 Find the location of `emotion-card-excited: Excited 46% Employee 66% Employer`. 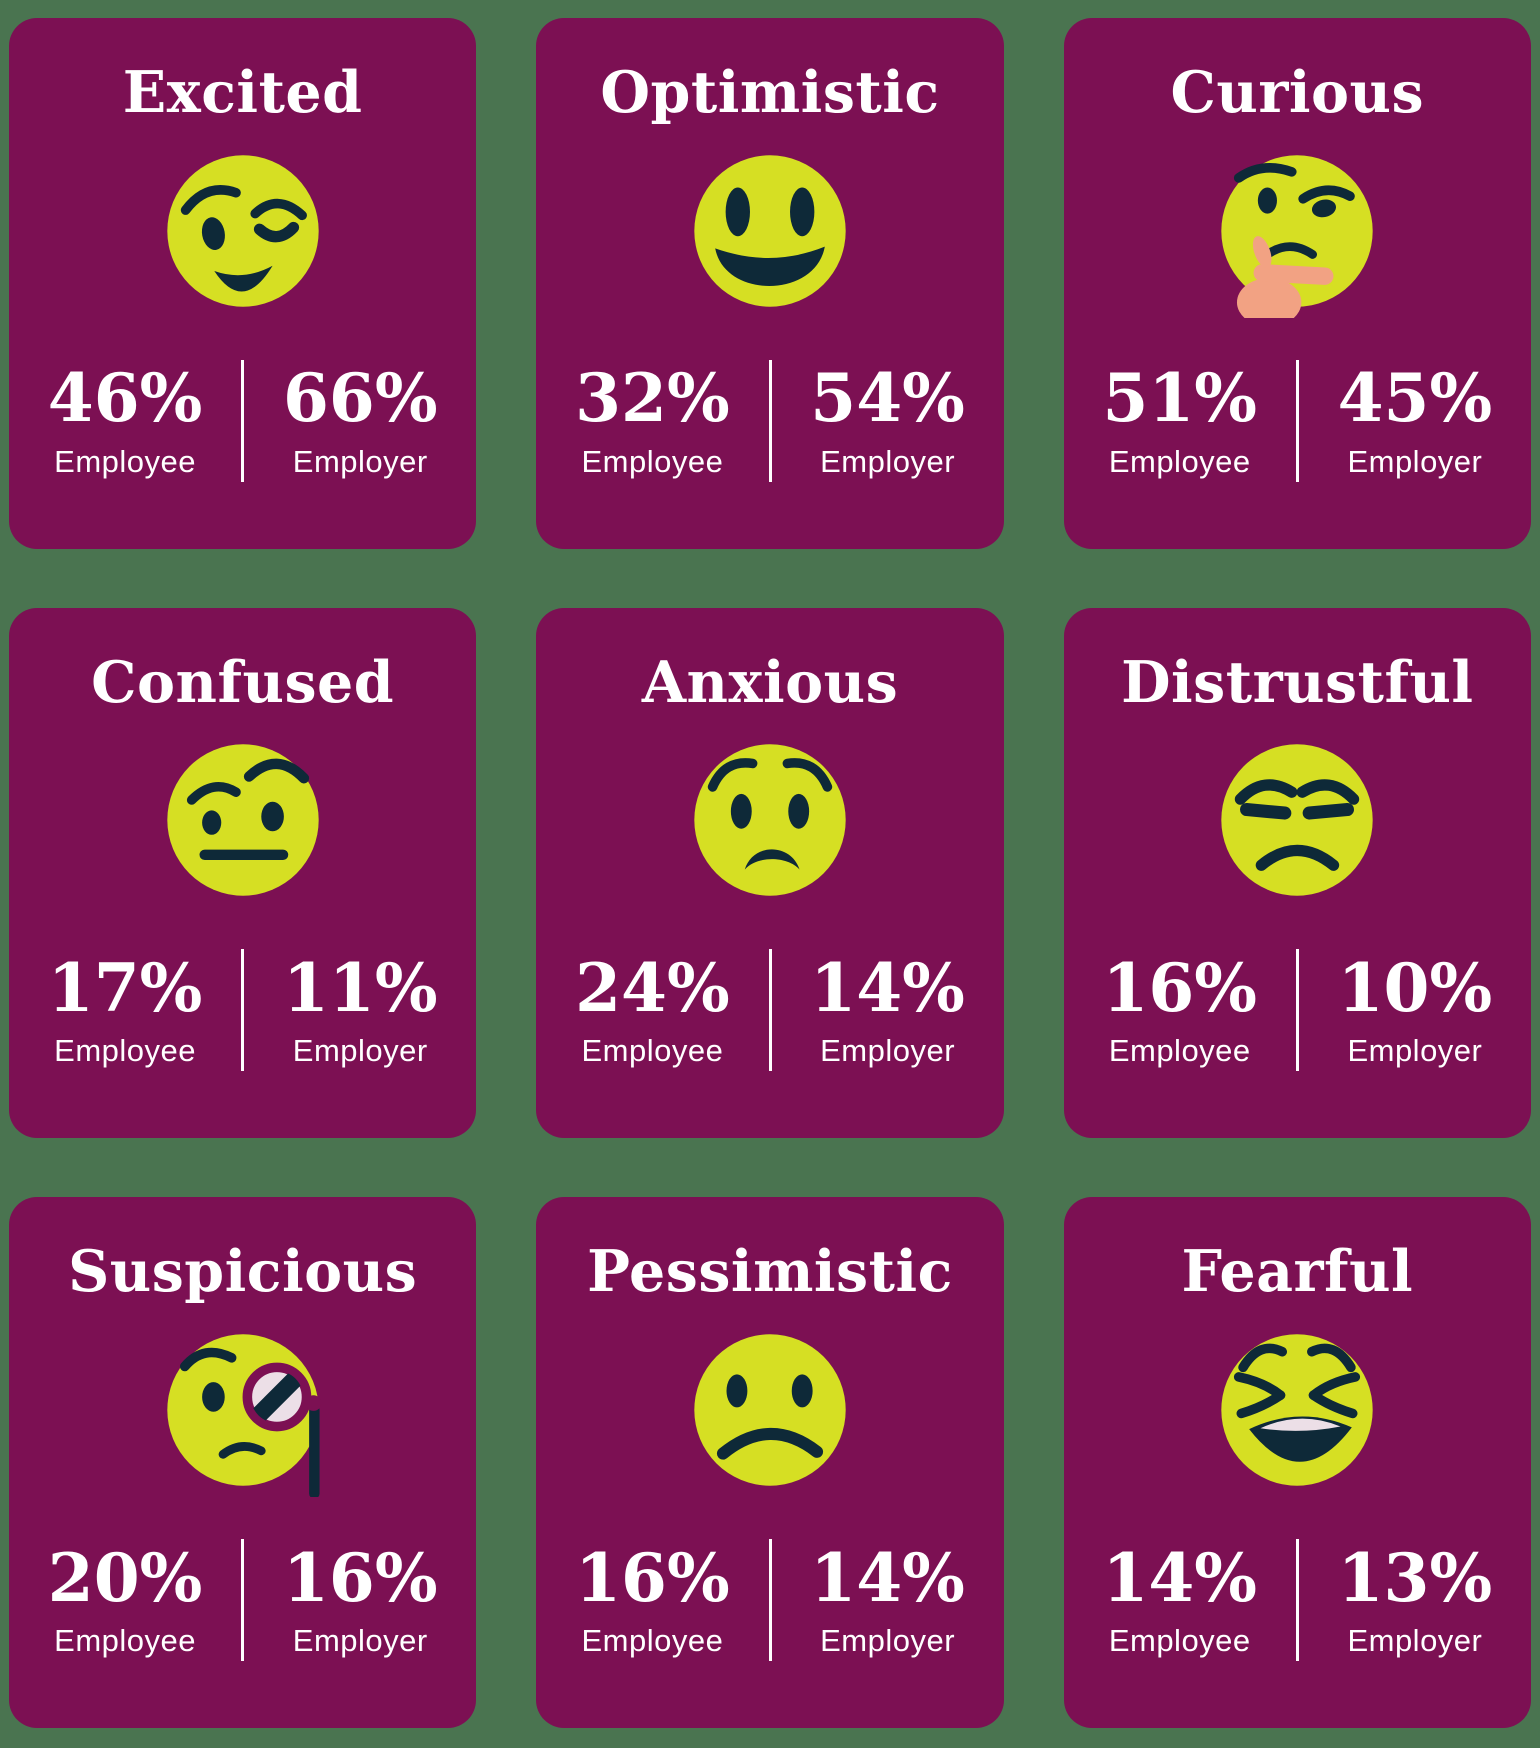

emotion-card-excited: Excited 46% Employee 66% Employer is located at coordinates (243, 283).